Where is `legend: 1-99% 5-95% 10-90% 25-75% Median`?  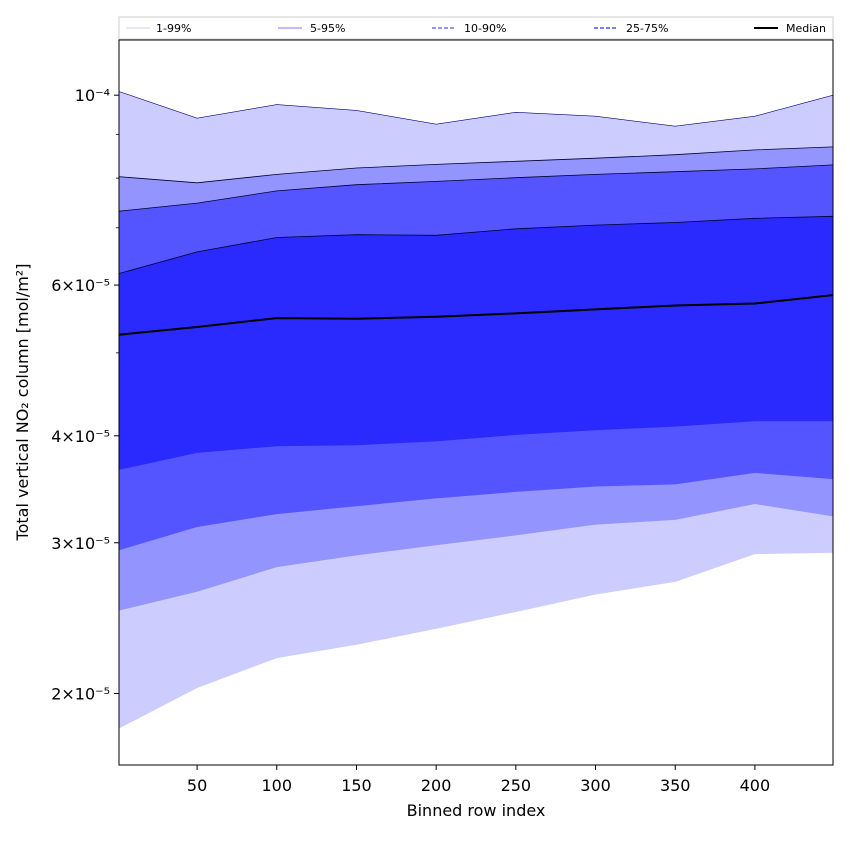 legend: 1-99% 5-95% 10-90% 25-75% Median is located at coordinates (476, 28).